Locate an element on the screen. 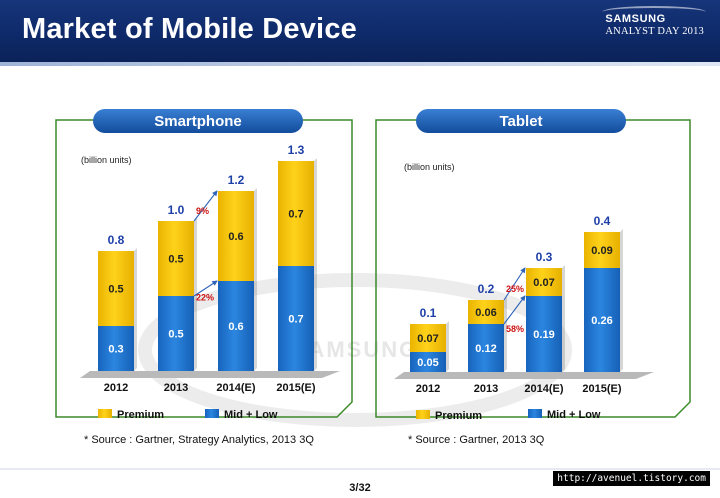 This screenshot has height=498, width=720. tablet-total-2014(E): 0.3 is located at coordinates (544, 257).